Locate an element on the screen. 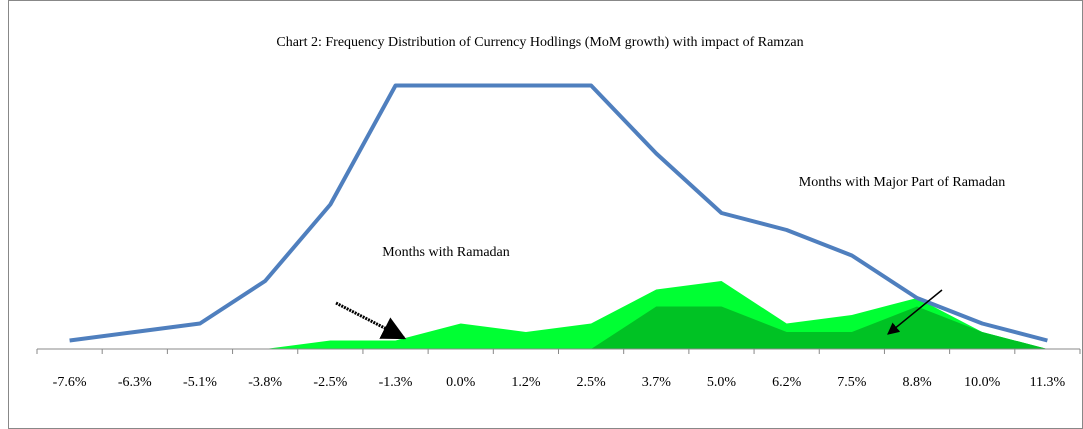 The width and height of the screenshot is (1083, 429). annotation: Months with Ramadan is located at coordinates (446, 252).